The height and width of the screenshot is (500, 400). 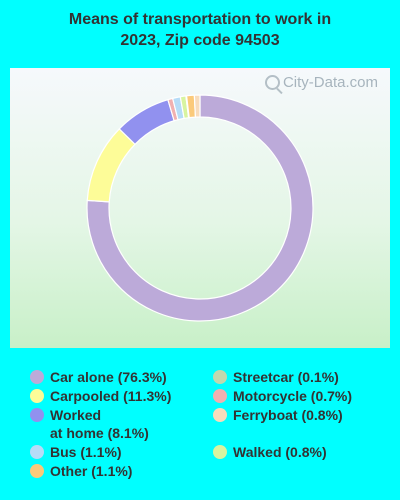 I want to click on watermark-text: City-Data.com, so click(x=330, y=82).